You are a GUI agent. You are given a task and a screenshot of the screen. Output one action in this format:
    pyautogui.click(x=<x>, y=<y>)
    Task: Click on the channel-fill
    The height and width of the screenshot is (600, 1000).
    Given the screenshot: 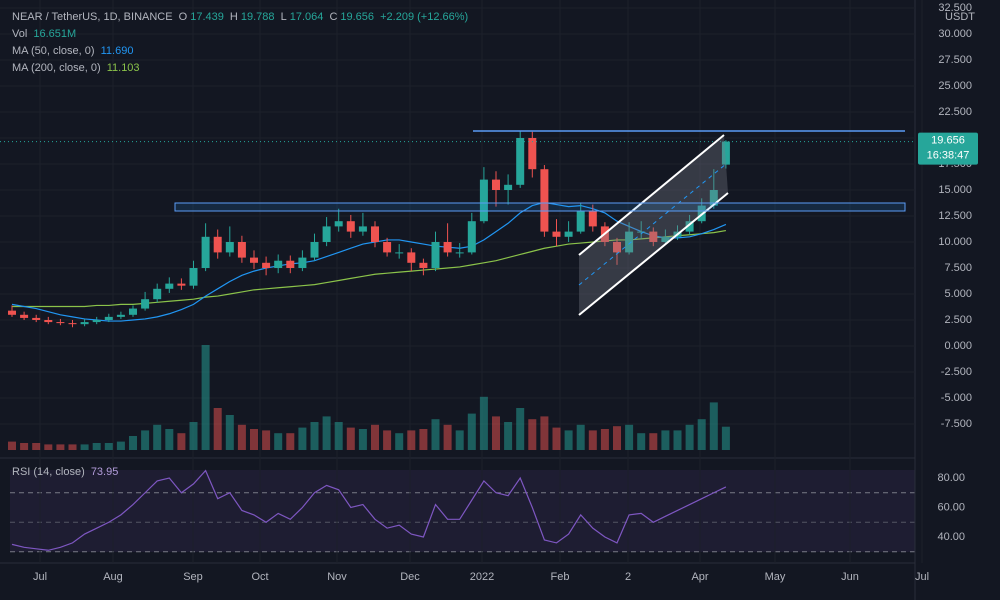 What is the action you would take?
    pyautogui.click(x=653, y=225)
    